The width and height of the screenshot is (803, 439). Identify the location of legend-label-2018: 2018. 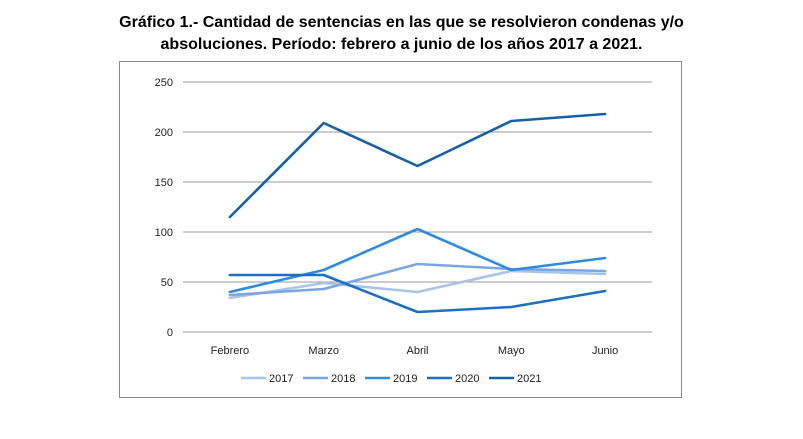
(343, 379).